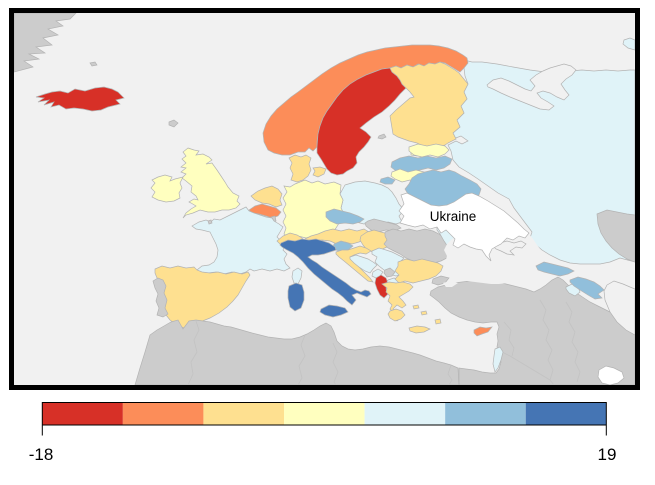 This screenshot has height=485, width=655. What do you see at coordinates (41, 454) in the screenshot?
I see `svg-text: -18` at bounding box center [41, 454].